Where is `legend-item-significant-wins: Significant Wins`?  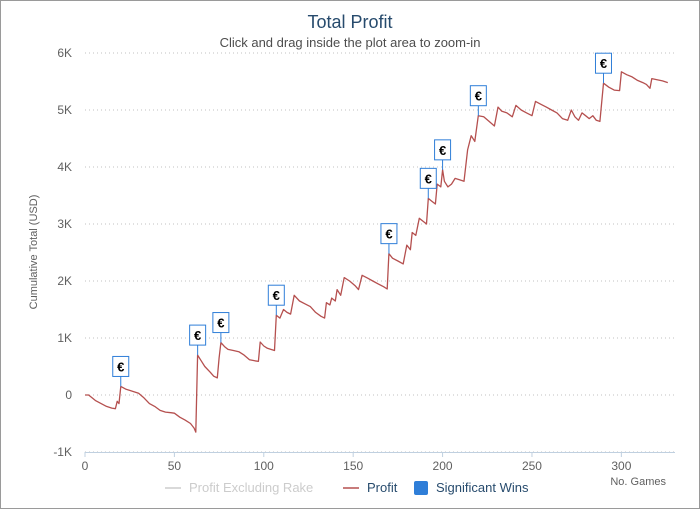 legend-item-significant-wins: Significant Wins is located at coordinates (471, 487).